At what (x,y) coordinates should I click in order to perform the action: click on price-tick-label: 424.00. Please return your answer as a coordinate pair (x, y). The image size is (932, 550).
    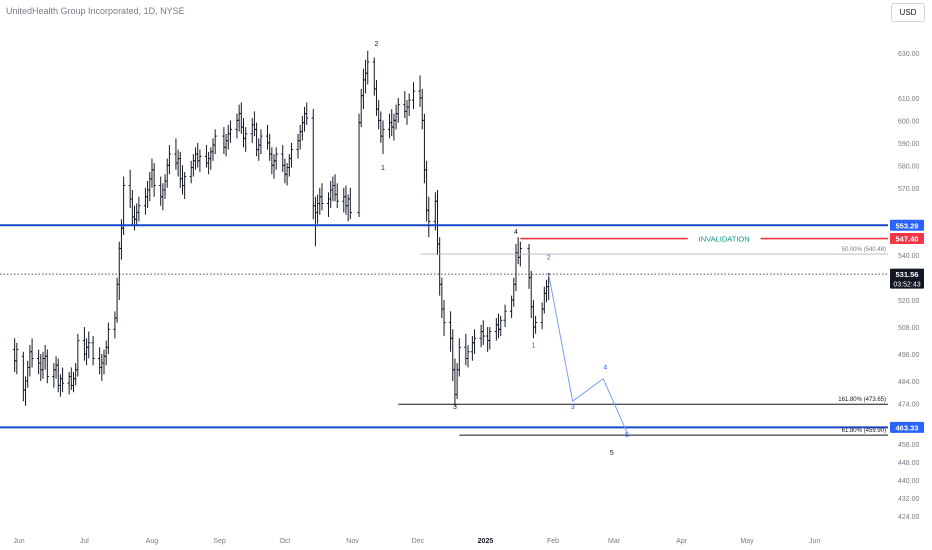
    Looking at the image, I should click on (909, 517).